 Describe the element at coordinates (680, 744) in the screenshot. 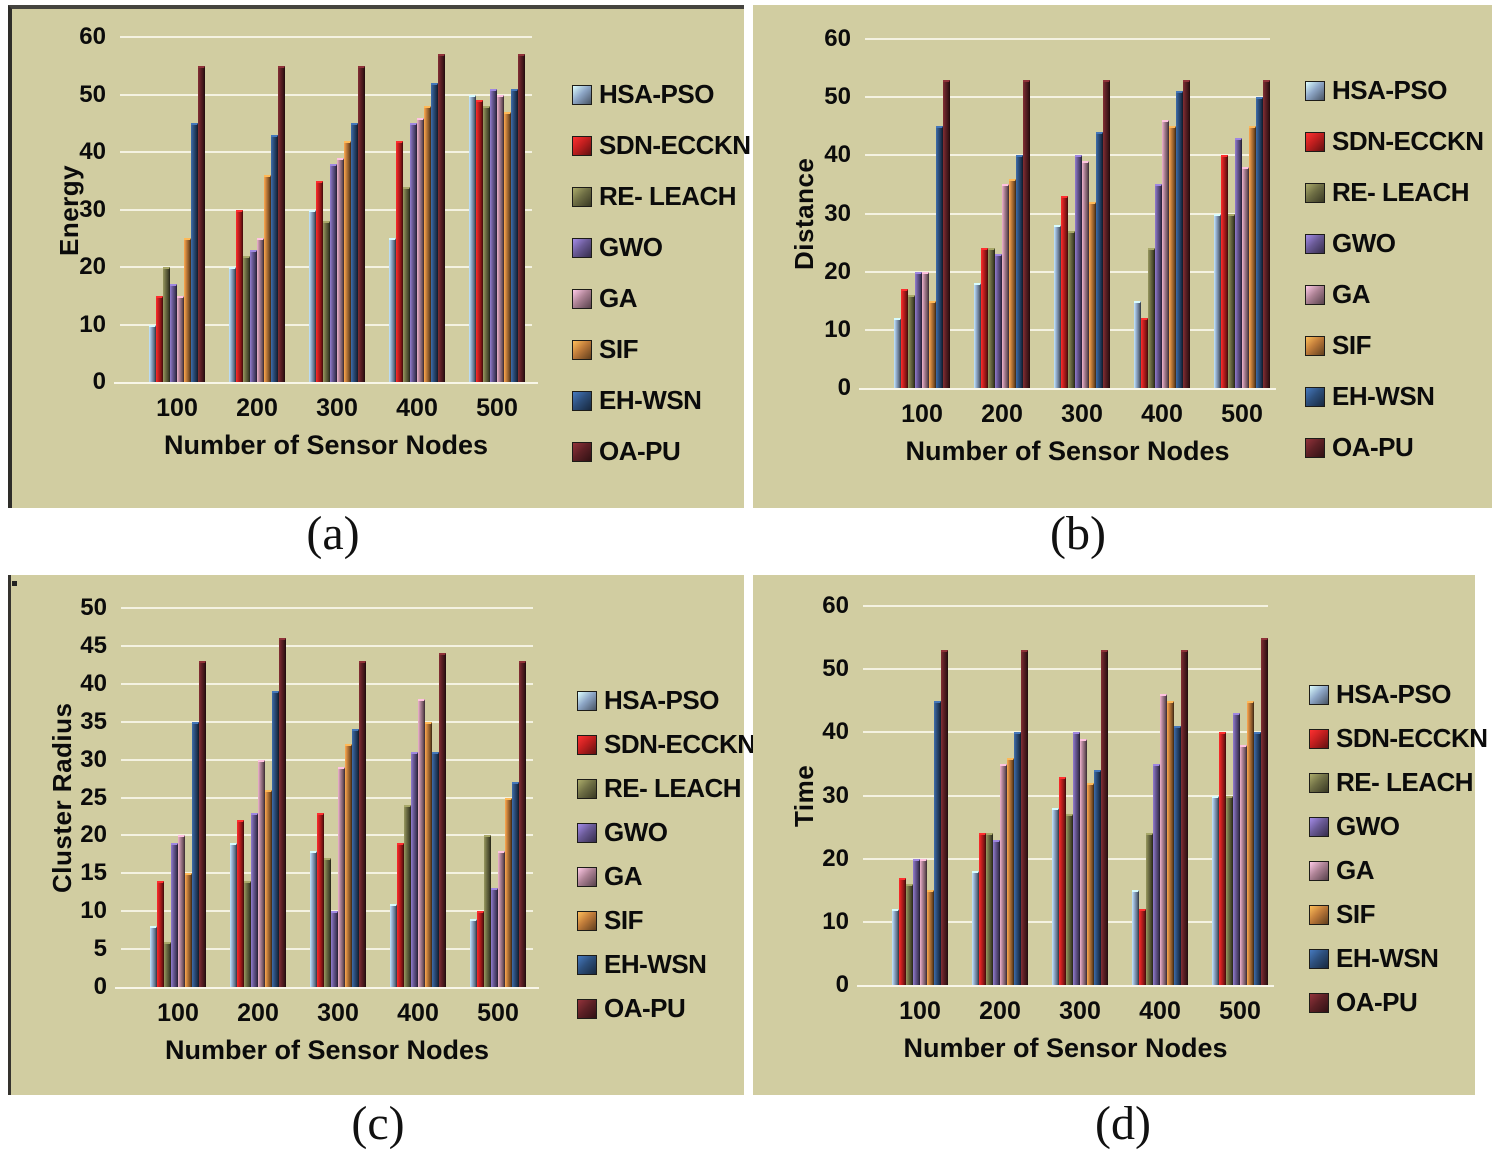

I see `legend-label: SDN-ECCKN` at that location.